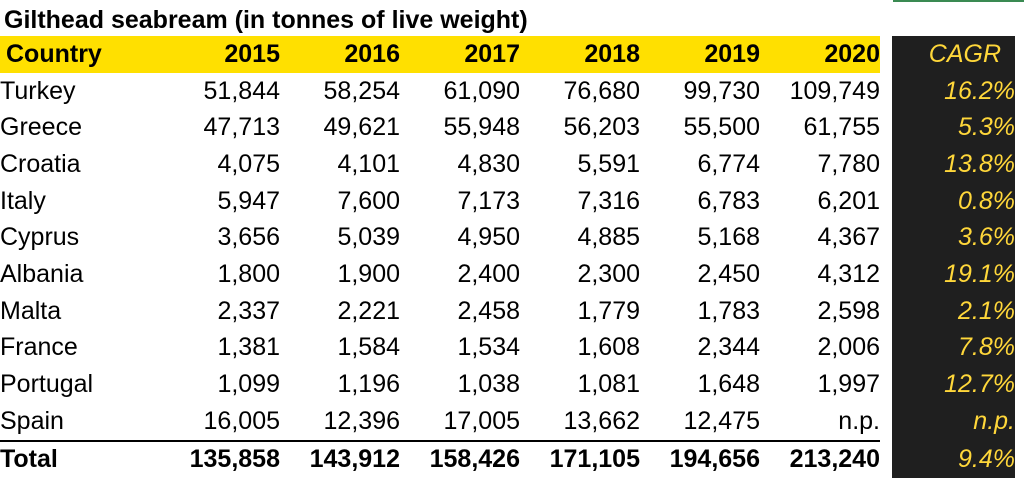 This screenshot has height=479, width=1024. What do you see at coordinates (953, 201) in the screenshot?
I see `cagr-cell: 0.8%` at bounding box center [953, 201].